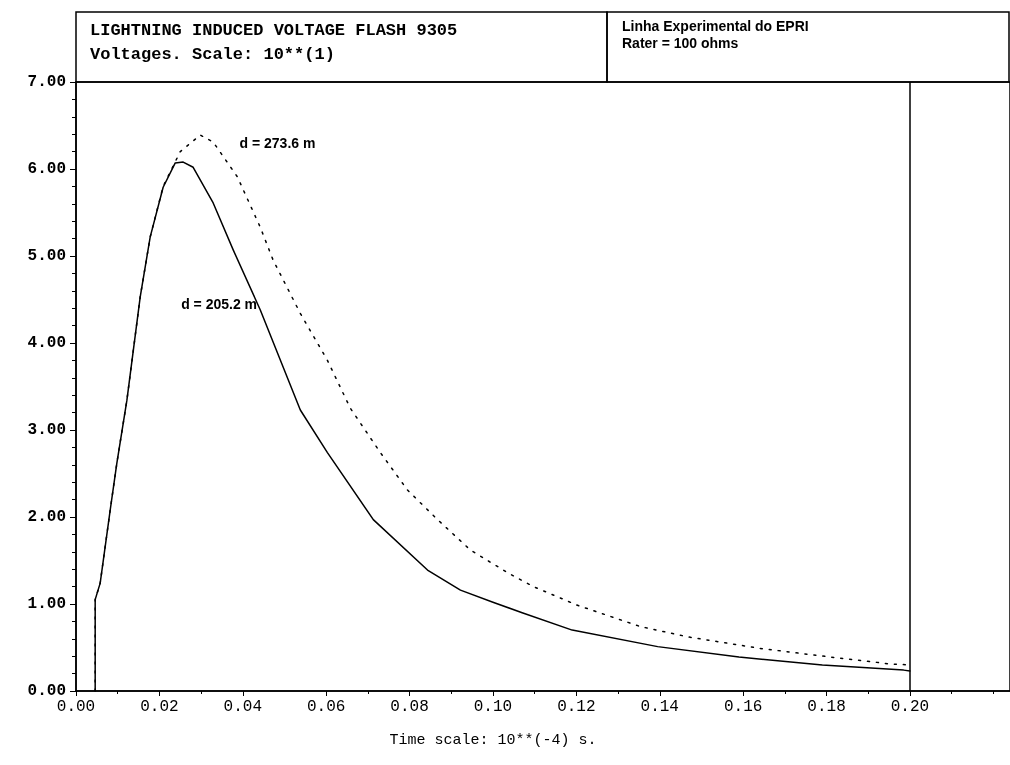 The height and width of the screenshot is (765, 1010). What do you see at coordinates (46, 343) in the screenshot?
I see `y-tick-label: 4.00` at bounding box center [46, 343].